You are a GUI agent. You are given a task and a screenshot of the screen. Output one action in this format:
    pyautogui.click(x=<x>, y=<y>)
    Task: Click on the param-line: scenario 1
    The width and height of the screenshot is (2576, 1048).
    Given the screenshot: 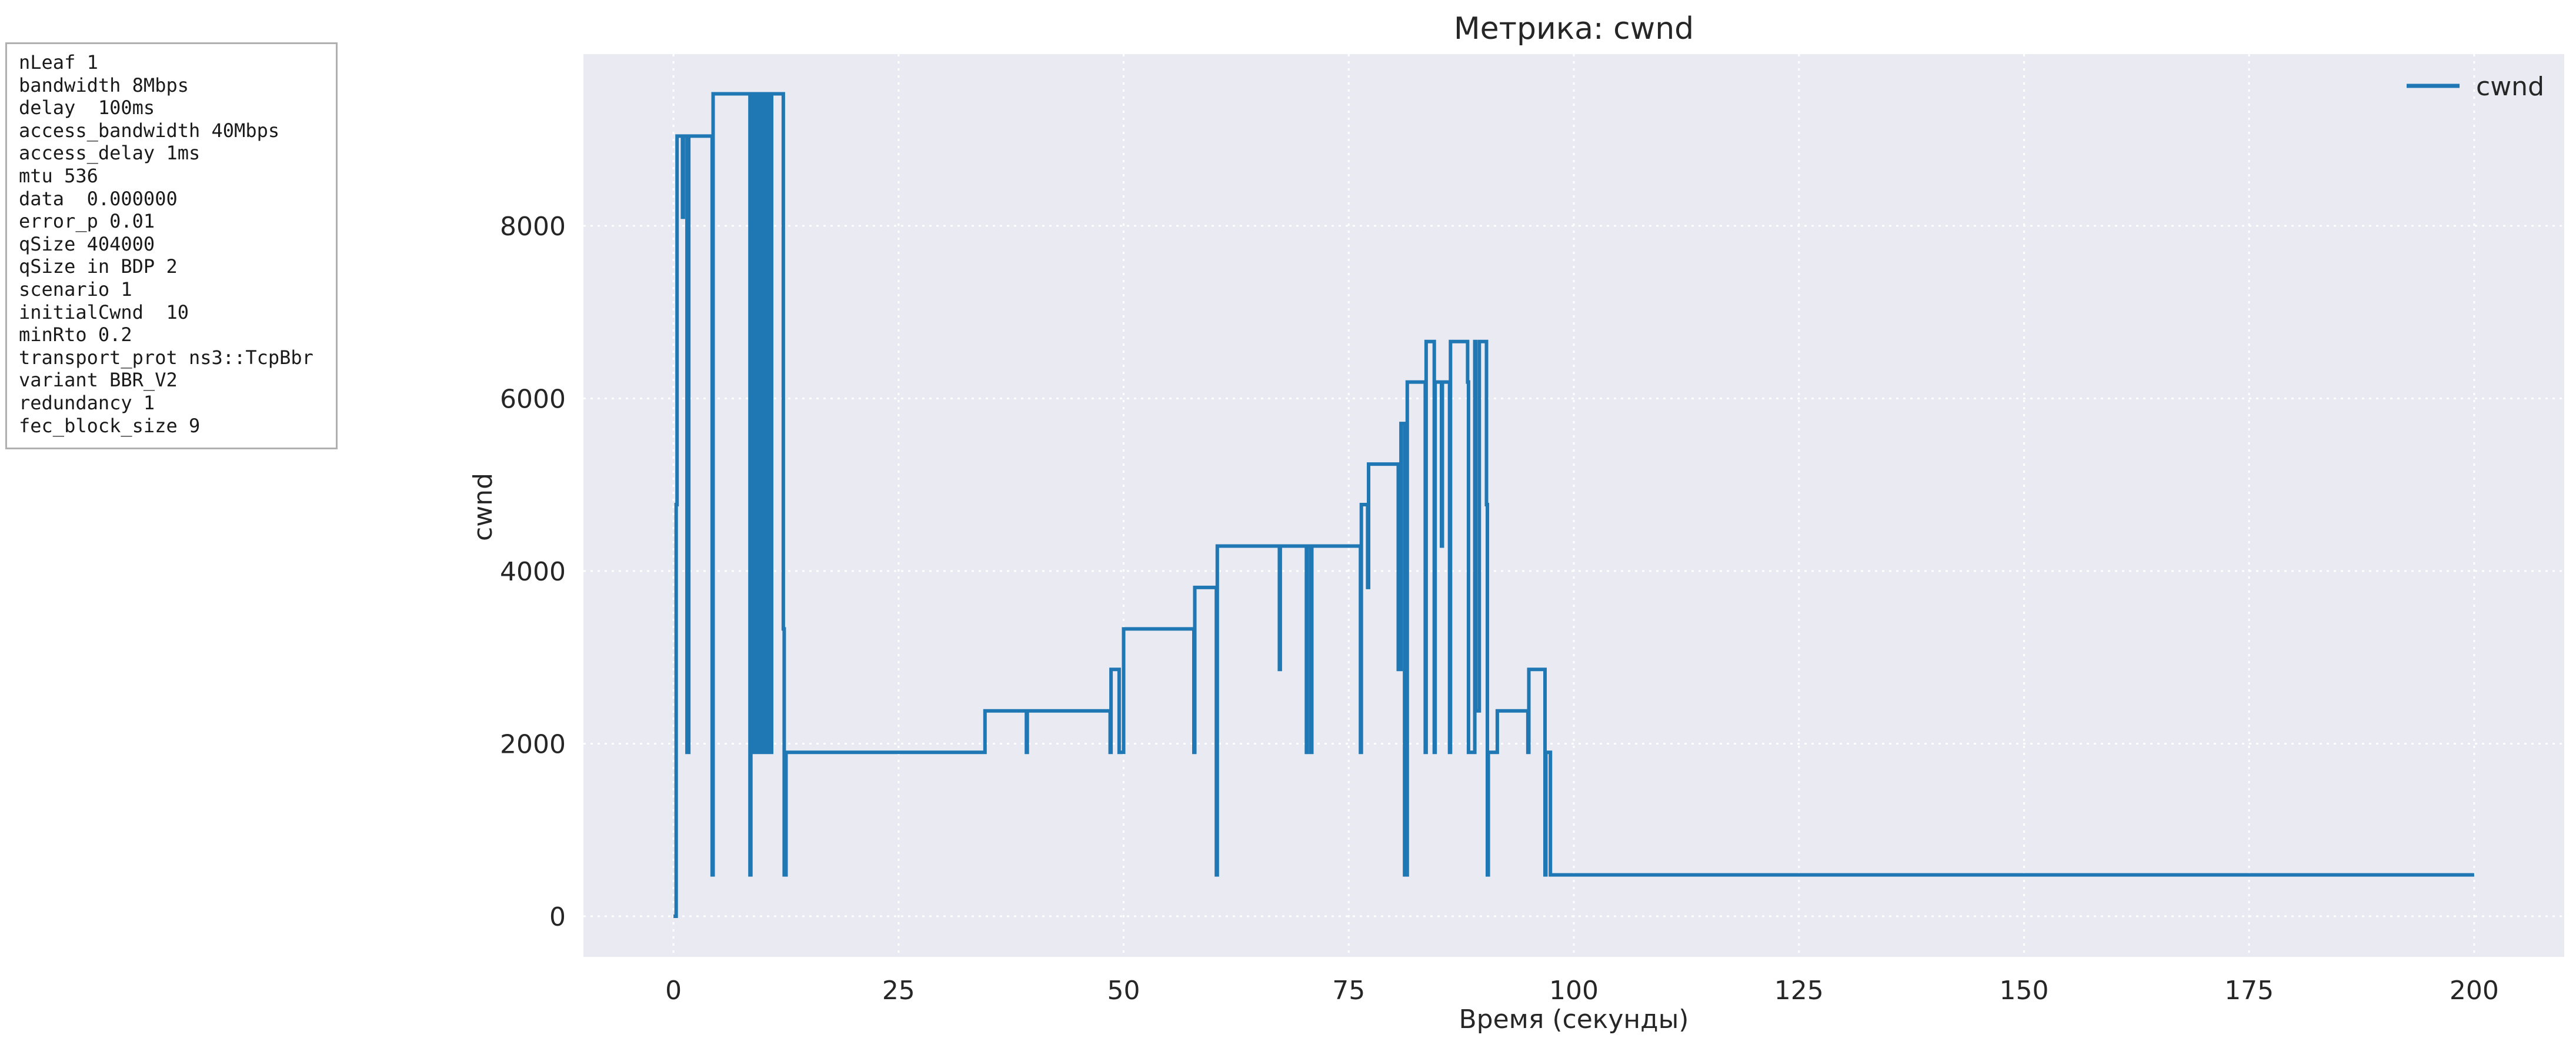 What is the action you would take?
    pyautogui.click(x=75, y=289)
    